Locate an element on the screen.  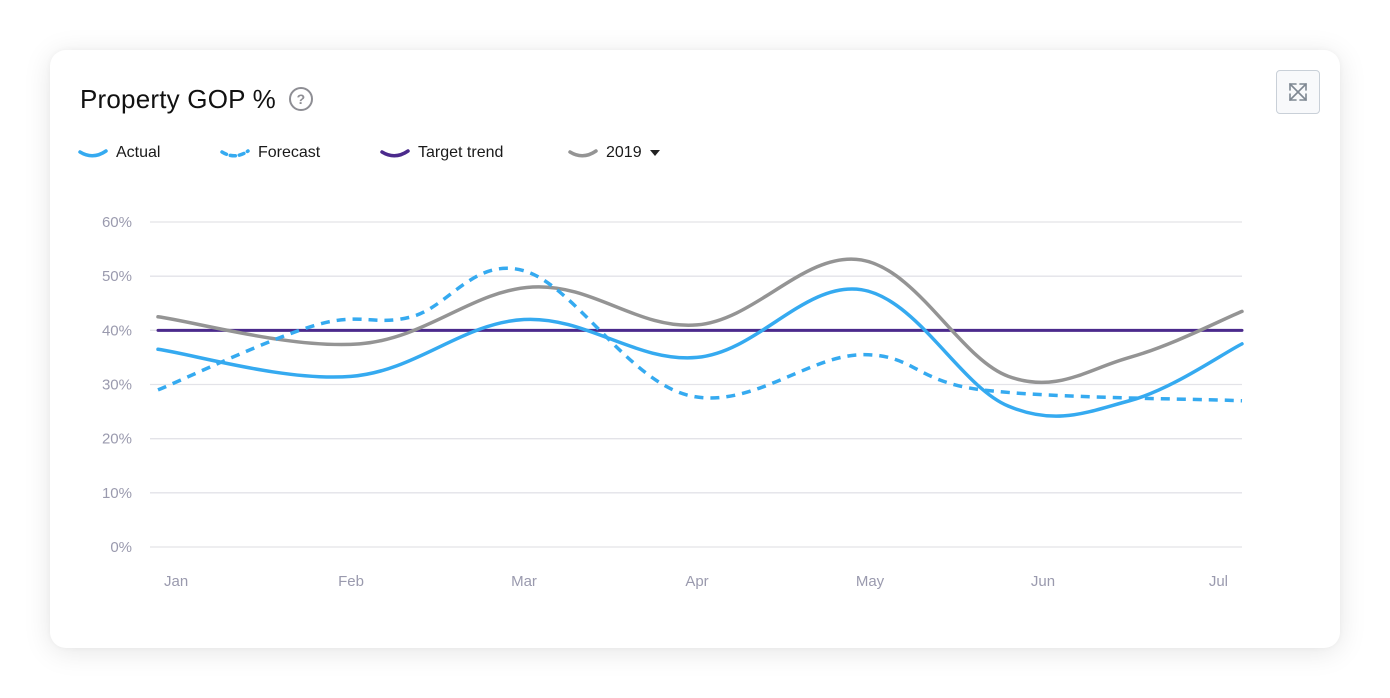
y-tick-label: 30% is located at coordinates (117, 385).